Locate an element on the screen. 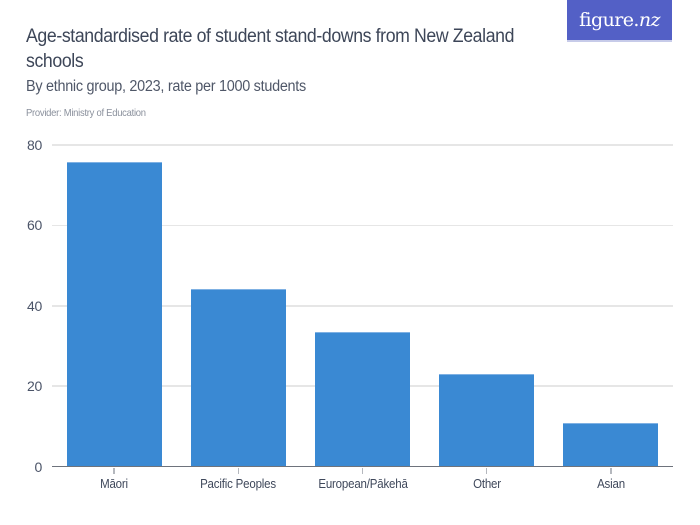 Image resolution: width=700 pixels, height=525 pixels. y-tick-label: 80 is located at coordinates (34, 145).